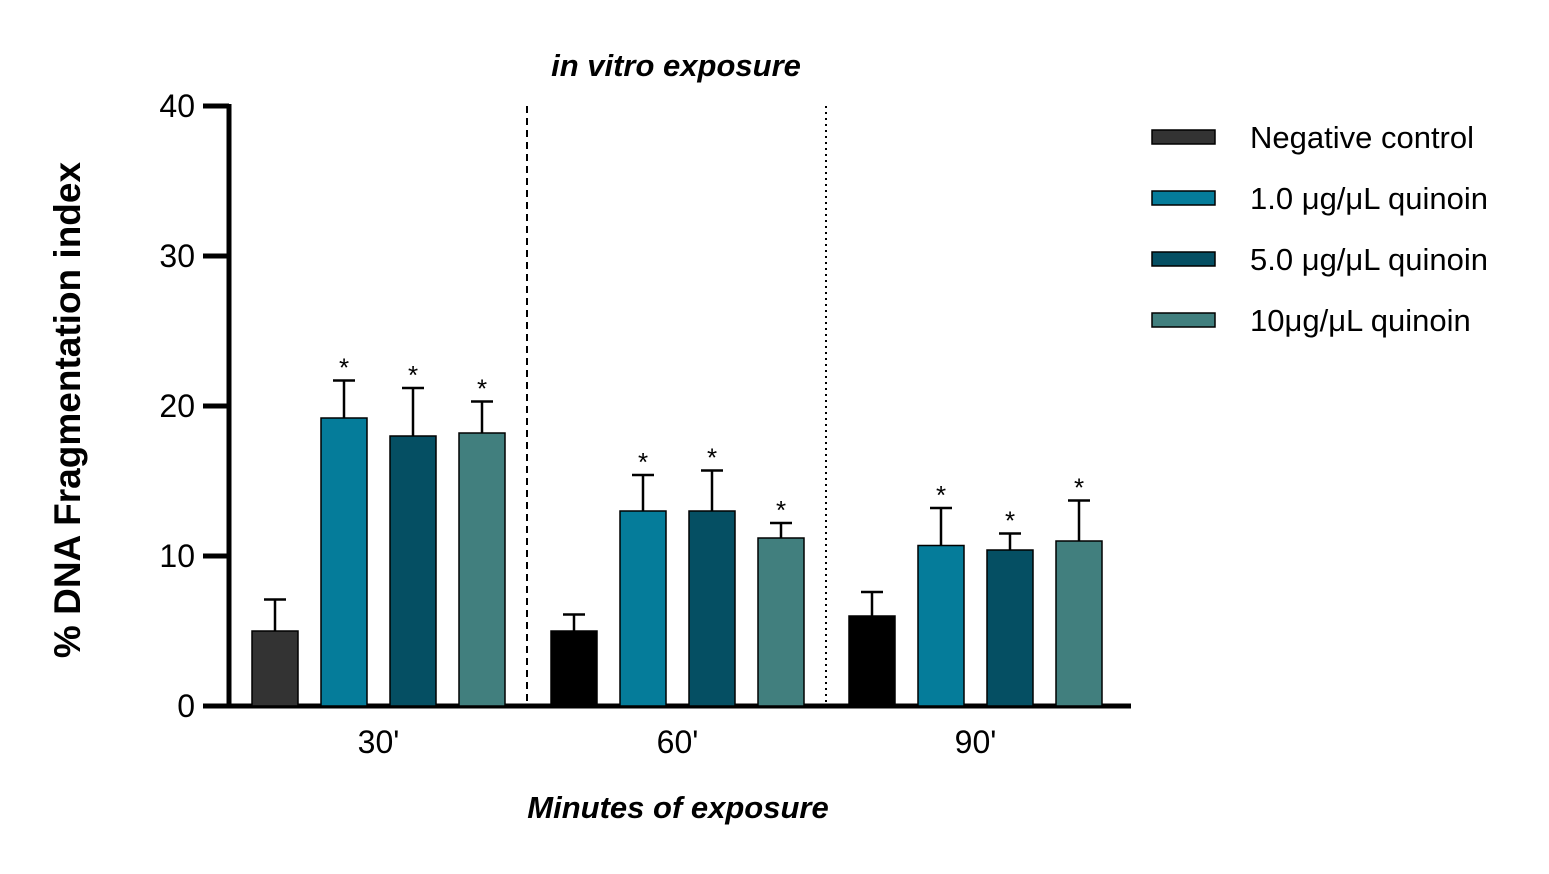  I want to click on group-separators, so click(676, 406).